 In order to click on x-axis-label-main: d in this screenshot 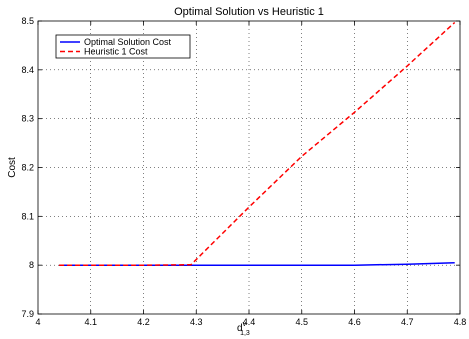, I will do `click(240, 328)`.